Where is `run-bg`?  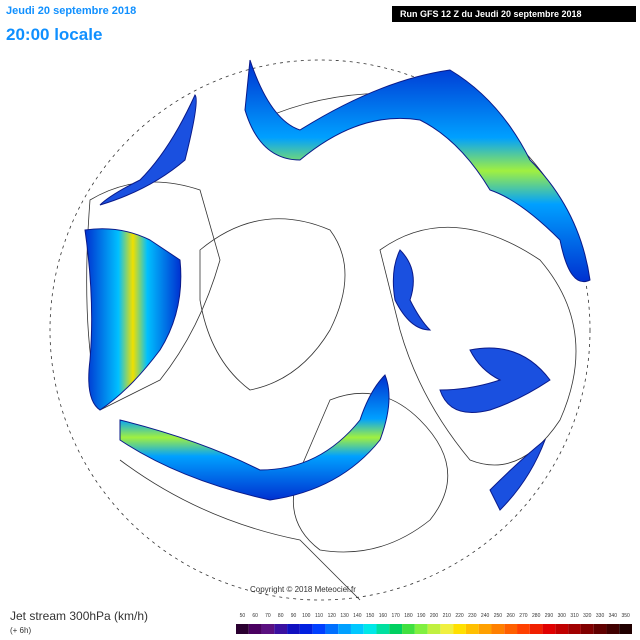 run-bg is located at coordinates (514, 14).